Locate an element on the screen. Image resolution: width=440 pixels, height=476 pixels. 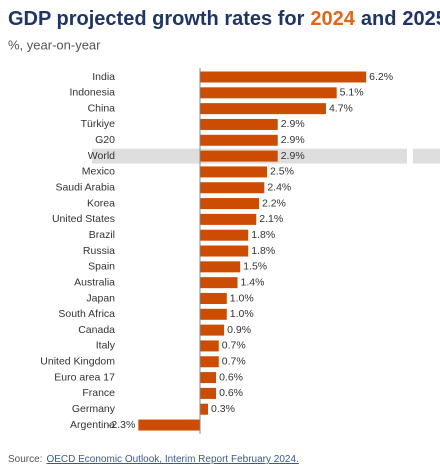
category-label: Euro area 17 is located at coordinates (84, 377).